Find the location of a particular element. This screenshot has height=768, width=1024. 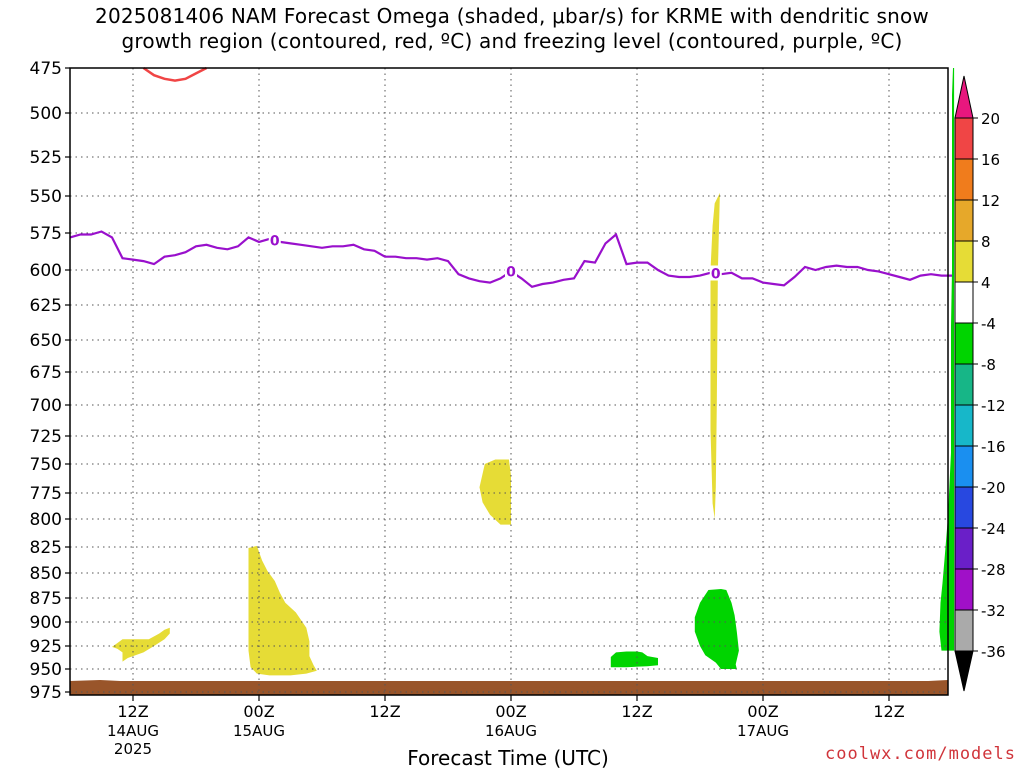

y-tick-label: 650 is located at coordinates (46, 341).